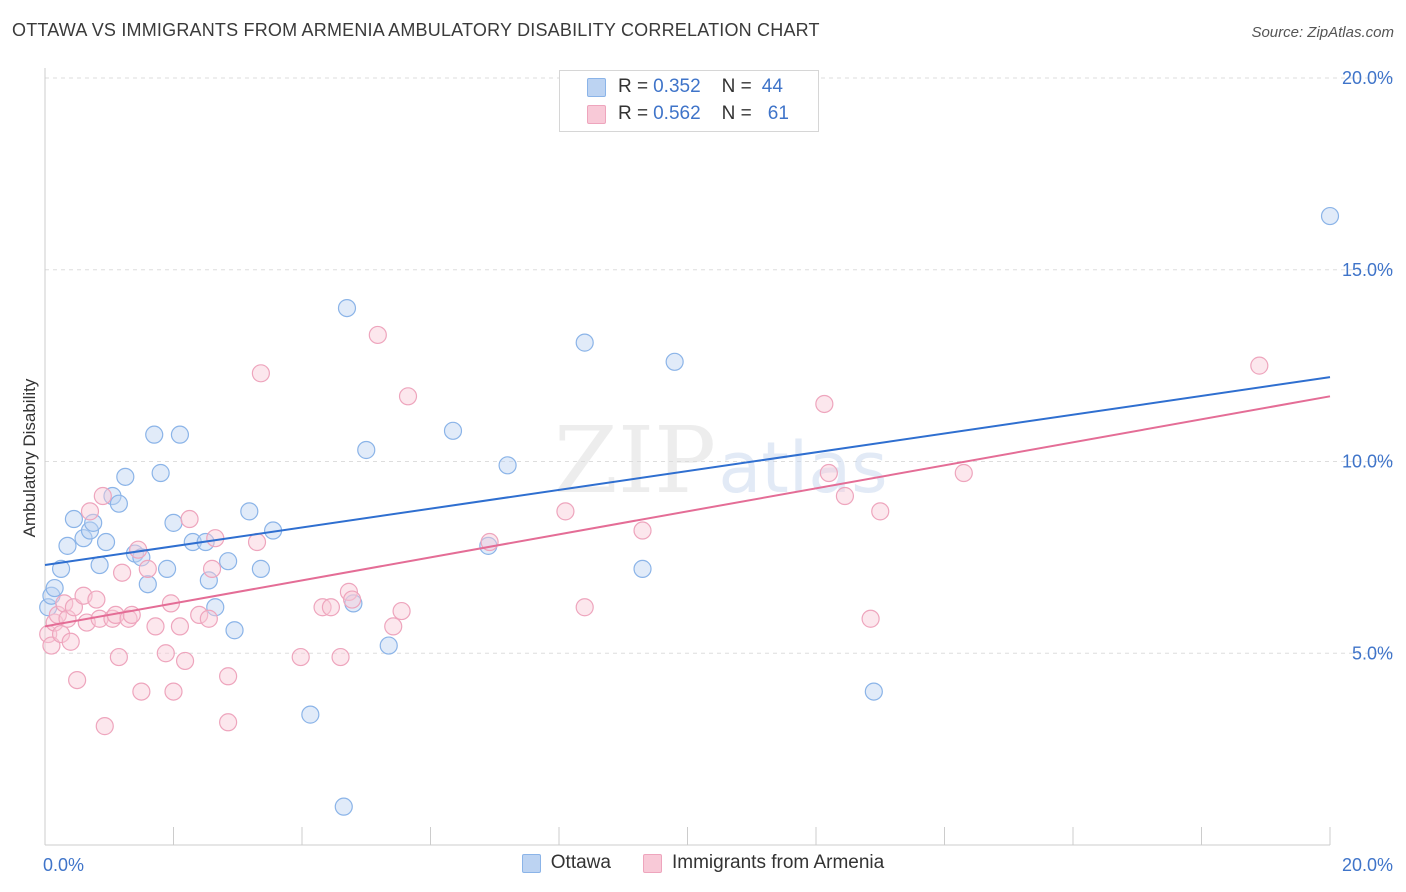  I want to click on x-tick-label: 0.0%, so click(63, 865).